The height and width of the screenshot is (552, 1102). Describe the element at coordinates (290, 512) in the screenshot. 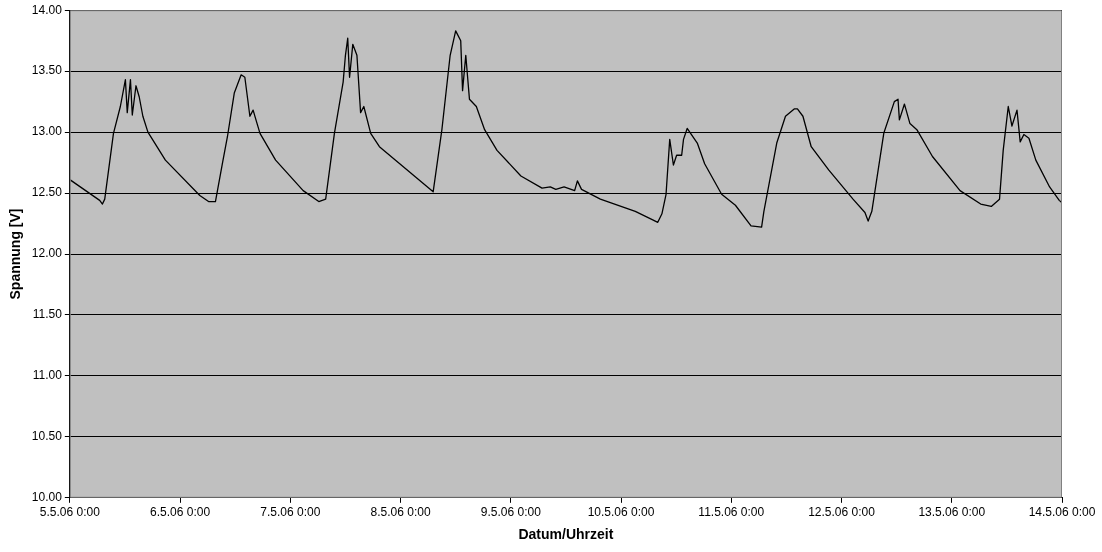

I see `x-tick-label: 7.5.06 0:00` at that location.